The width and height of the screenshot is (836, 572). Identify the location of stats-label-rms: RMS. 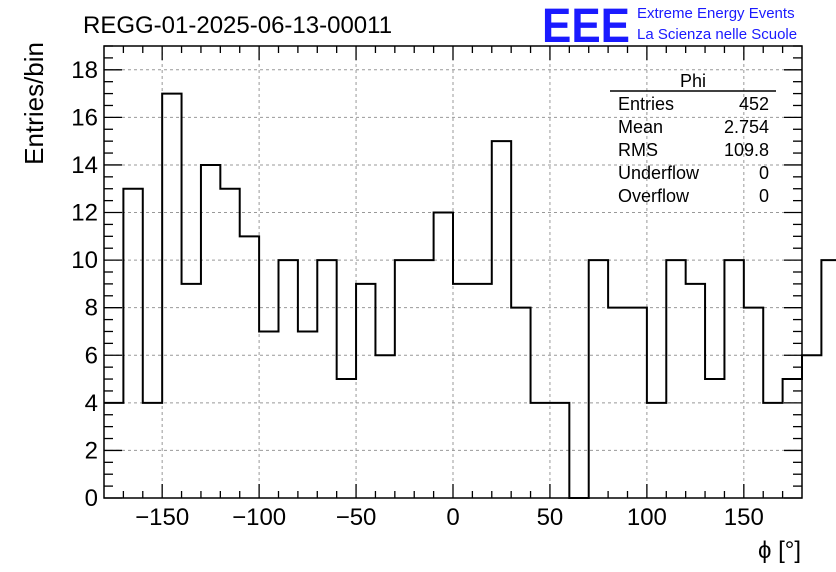
(638, 150).